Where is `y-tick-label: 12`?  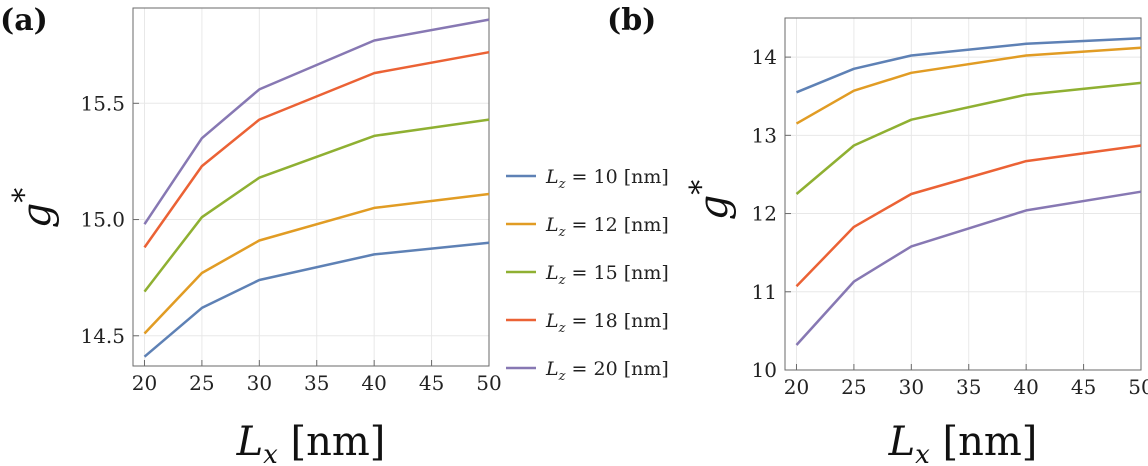
y-tick-label: 12 is located at coordinates (764, 214).